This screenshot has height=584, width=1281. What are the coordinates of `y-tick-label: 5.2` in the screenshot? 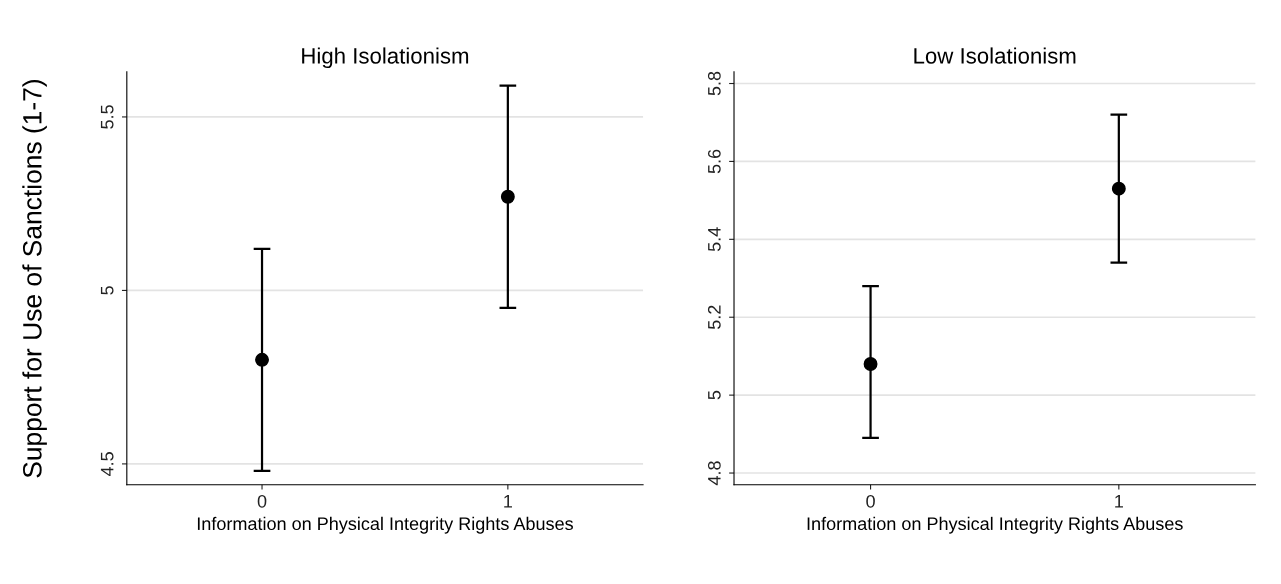 It's located at (714, 317).